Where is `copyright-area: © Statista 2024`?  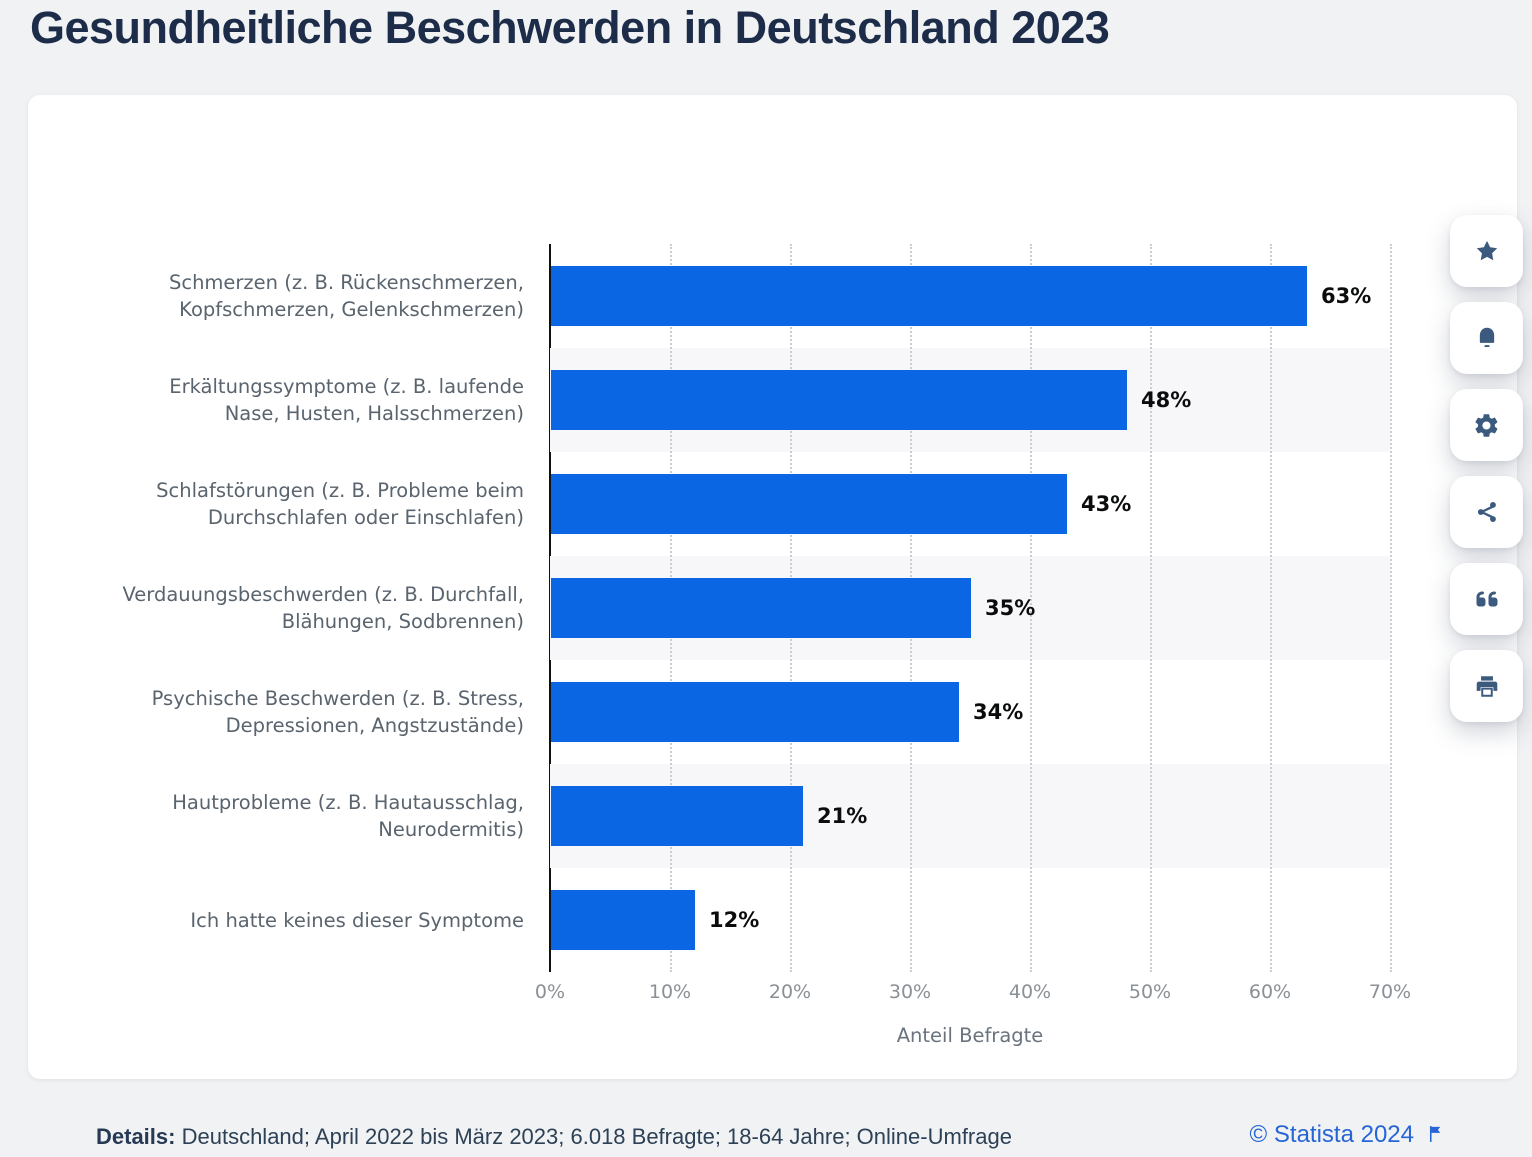 copyright-area: © Statista 2024 is located at coordinates (1347, 1135).